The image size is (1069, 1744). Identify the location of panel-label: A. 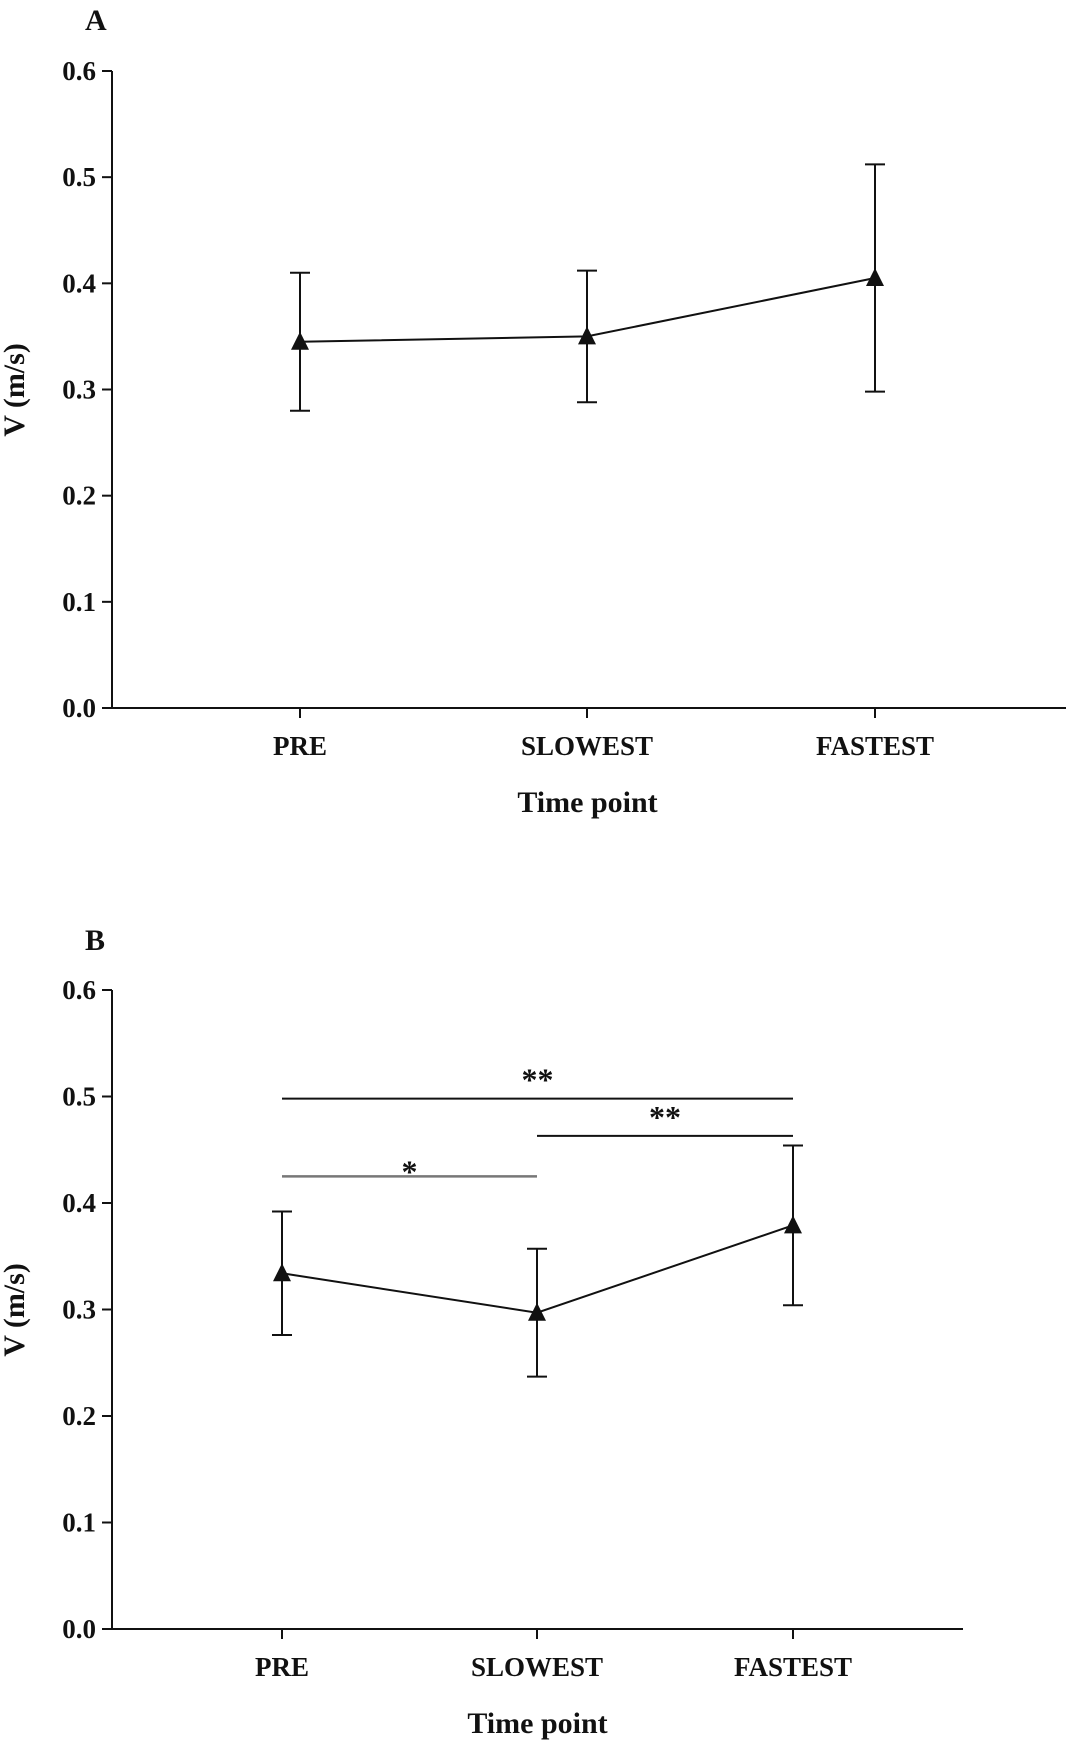
(96, 20).